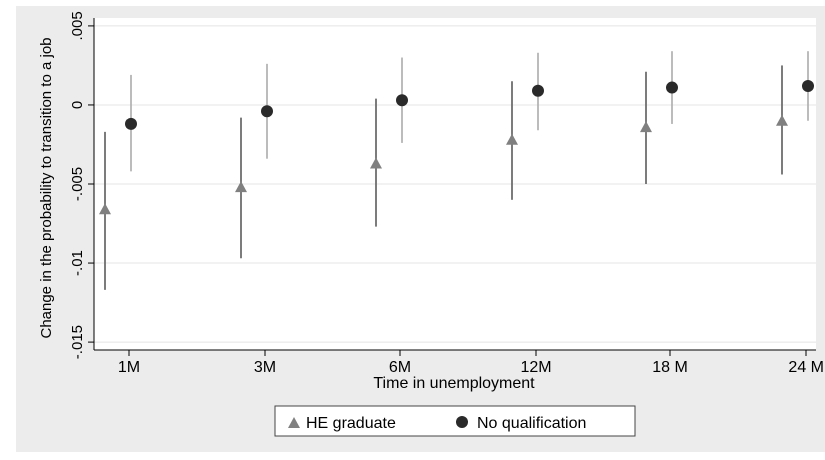 The width and height of the screenshot is (825, 460). What do you see at coordinates (351, 423) in the screenshot?
I see `legend-label-he-graduate: HE graduate` at bounding box center [351, 423].